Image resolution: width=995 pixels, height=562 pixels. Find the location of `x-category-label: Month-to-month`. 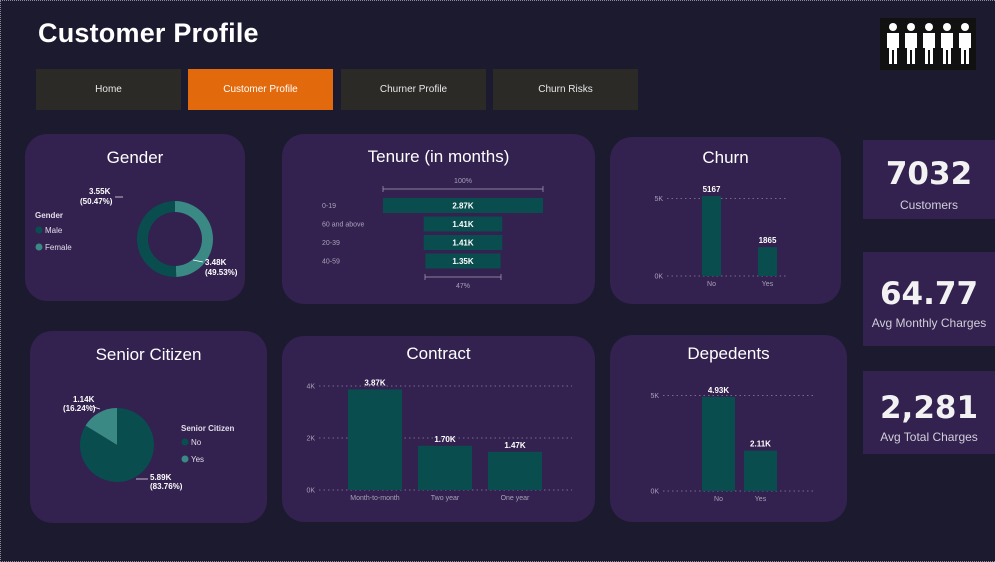

x-category-label: Month-to-month is located at coordinates (375, 498).